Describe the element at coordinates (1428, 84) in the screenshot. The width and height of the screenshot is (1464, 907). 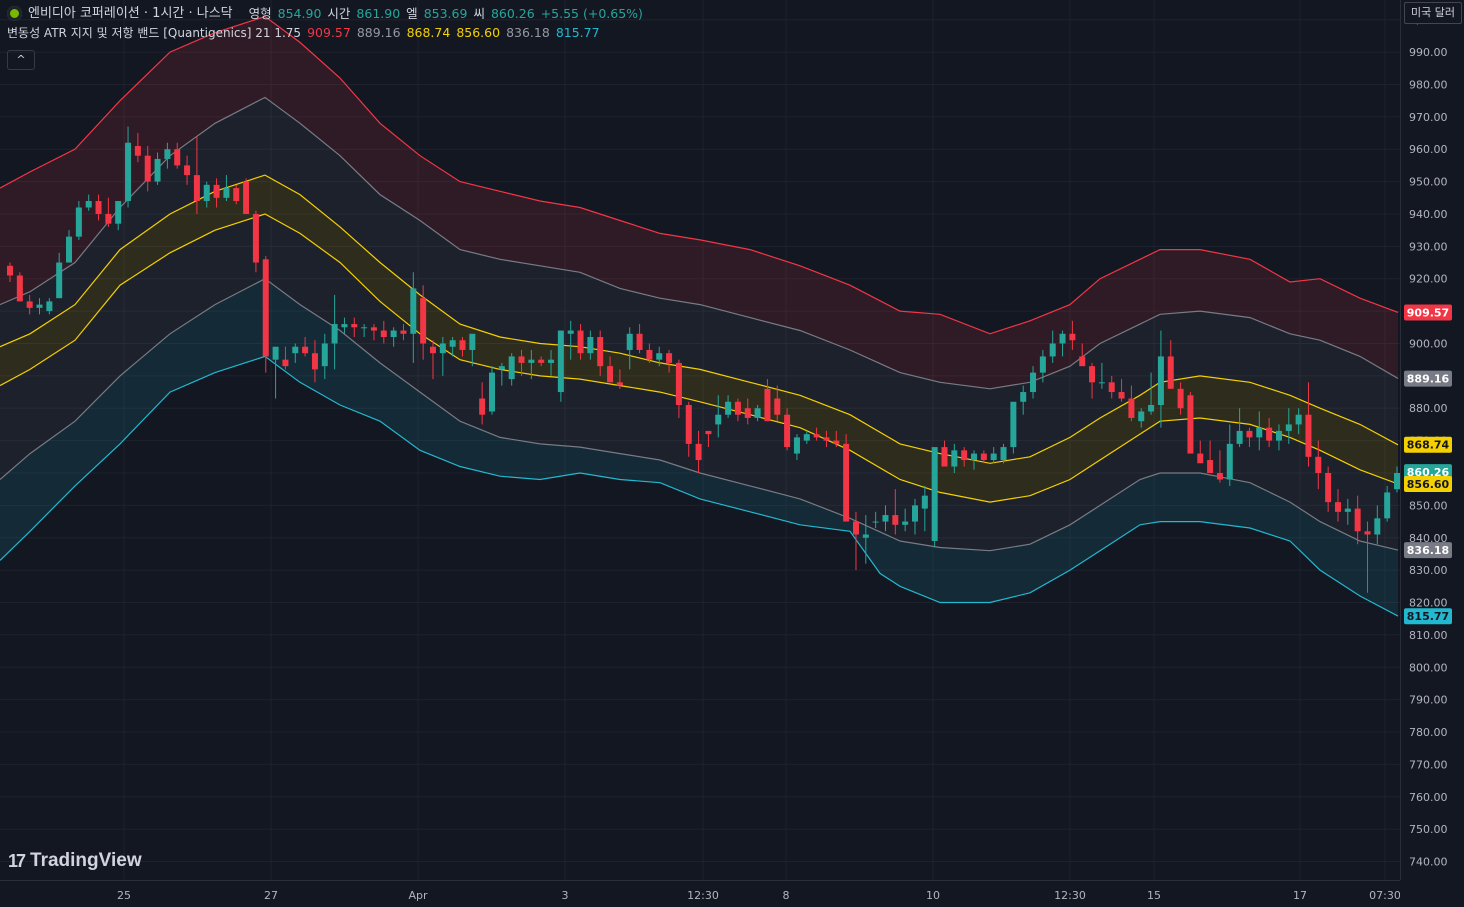
I see `price-tick-label: 980.00` at that location.